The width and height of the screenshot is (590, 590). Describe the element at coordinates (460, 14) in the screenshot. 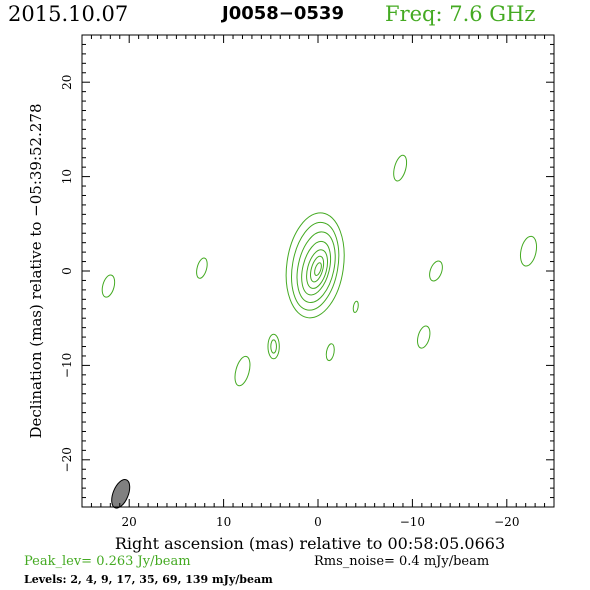

I see `frequency-label: Freq: 7.6 GHz` at that location.